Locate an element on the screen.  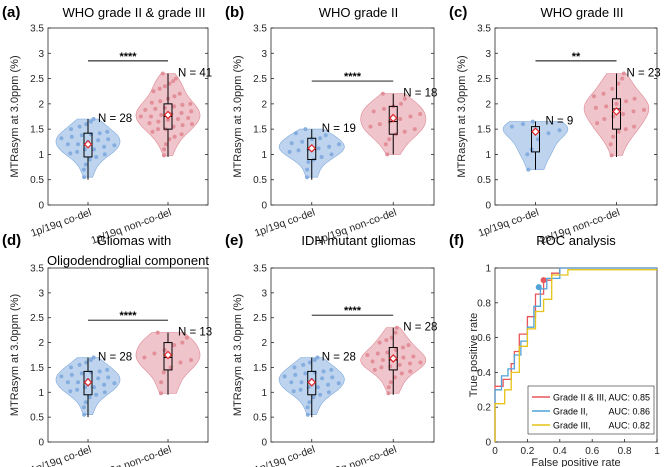
panel-title-line2: Oligodendroglial component is located at coordinates (128, 260).